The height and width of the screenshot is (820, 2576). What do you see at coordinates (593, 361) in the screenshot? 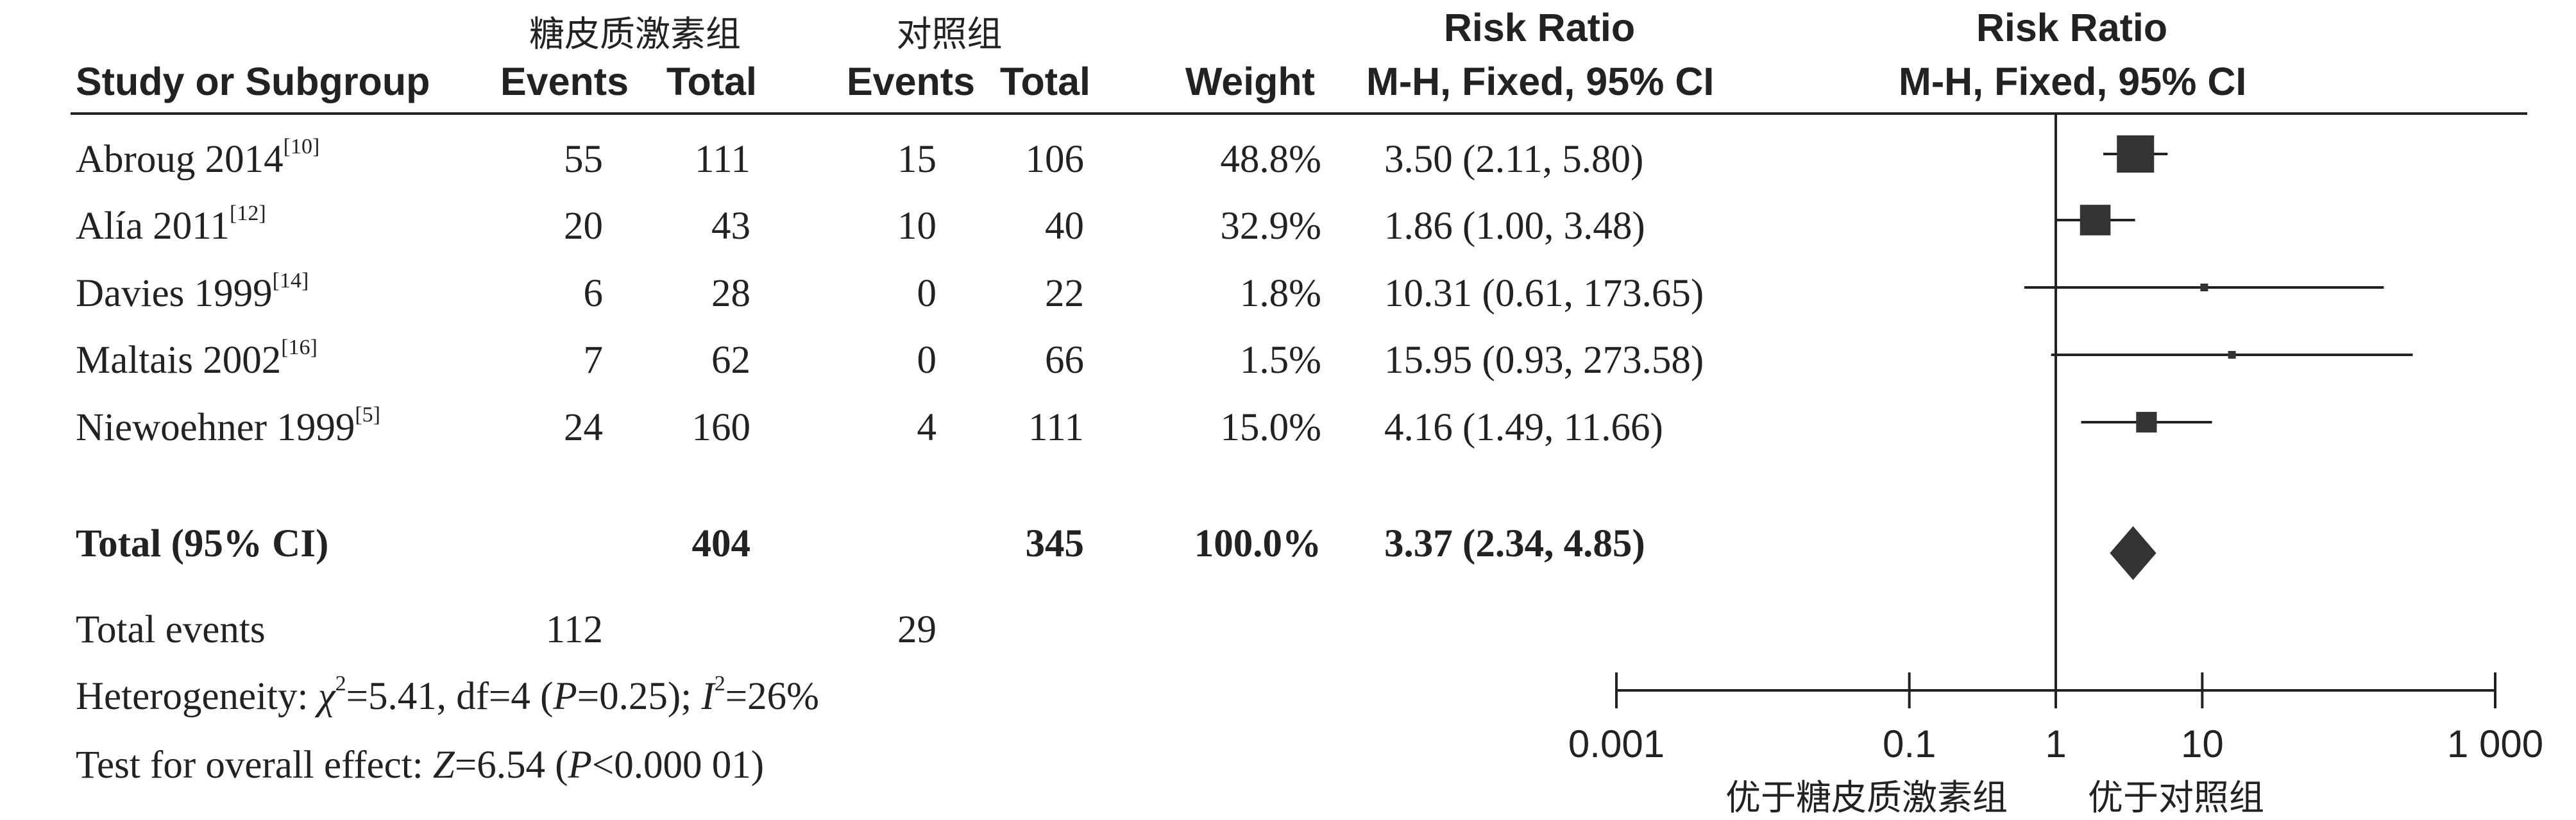
I see `events-treatment: 7` at bounding box center [593, 361].